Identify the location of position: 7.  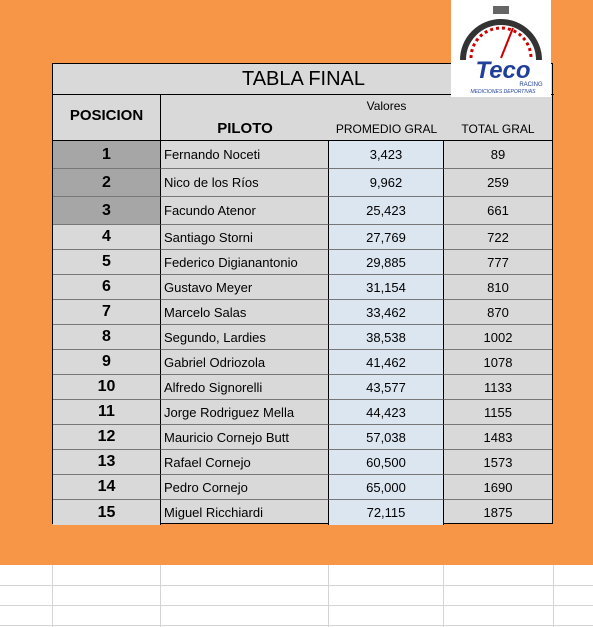
(107, 312).